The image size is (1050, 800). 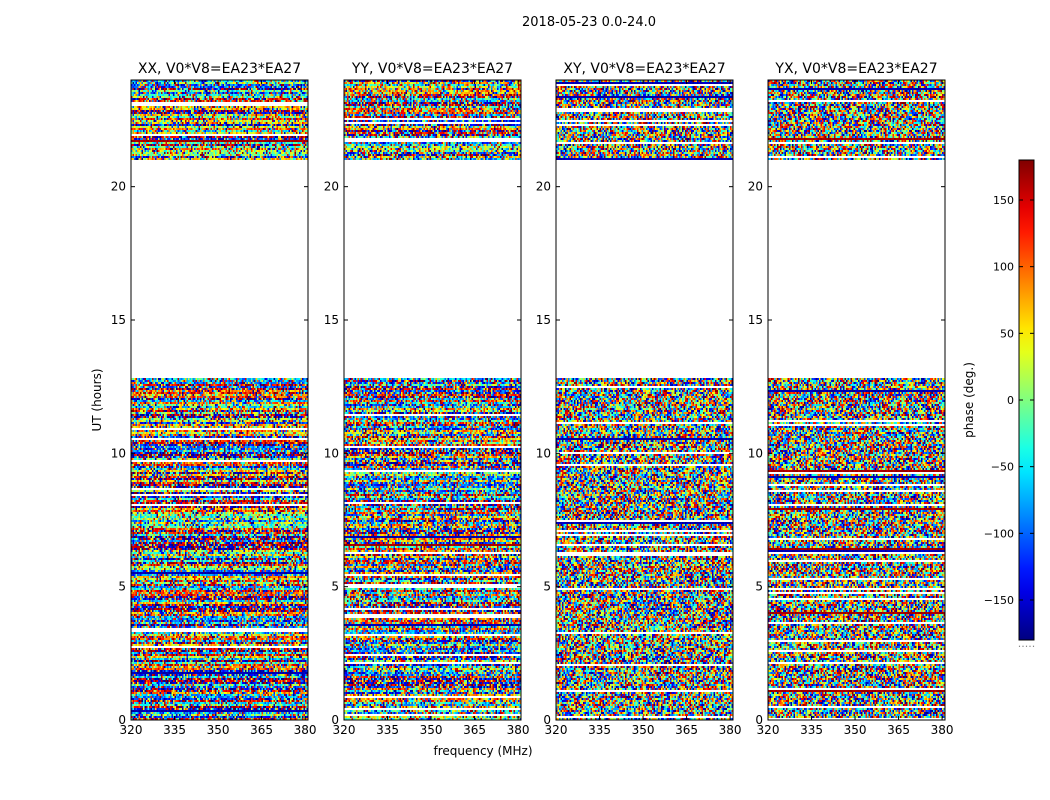 I want to click on colorbar-tick-label: −150, so click(x=999, y=600).